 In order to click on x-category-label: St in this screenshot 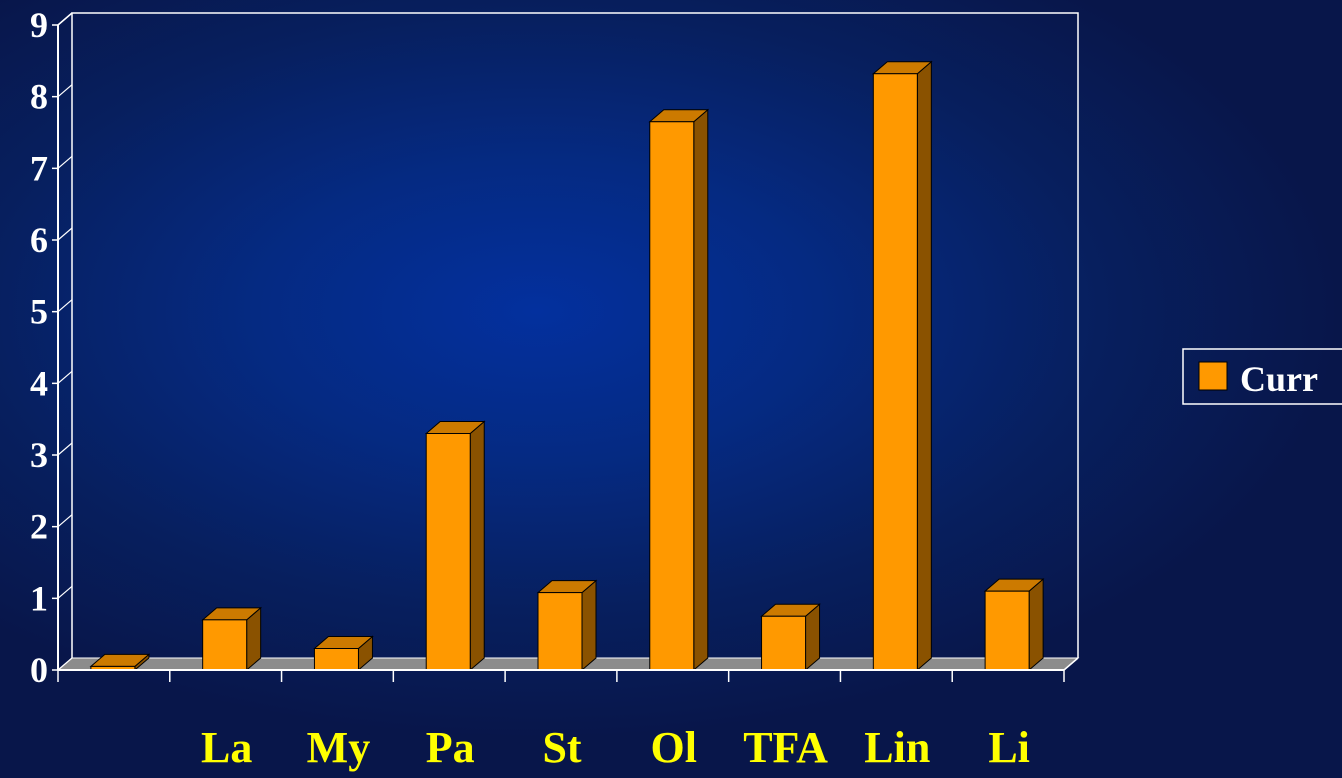, I will do `click(561, 747)`.